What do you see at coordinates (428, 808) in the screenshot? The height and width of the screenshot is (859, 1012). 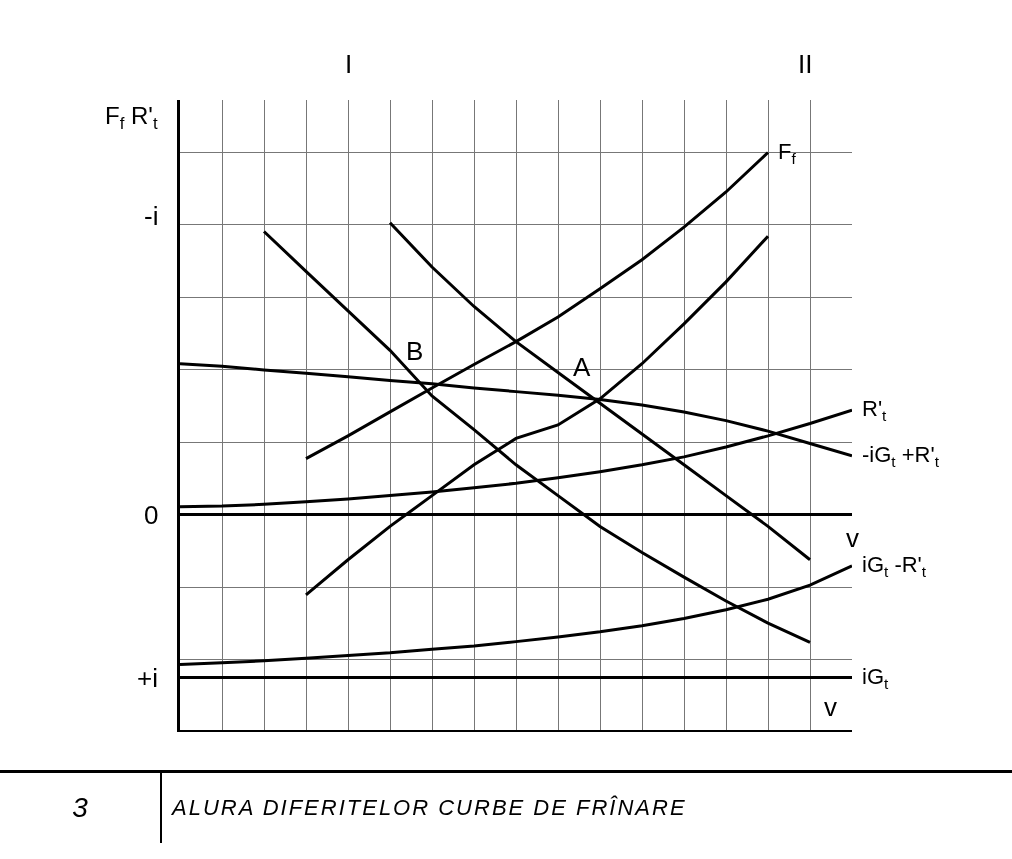 I see `text: ALURA DIFERITELOR CURBE DE FRÎNARE` at bounding box center [428, 808].